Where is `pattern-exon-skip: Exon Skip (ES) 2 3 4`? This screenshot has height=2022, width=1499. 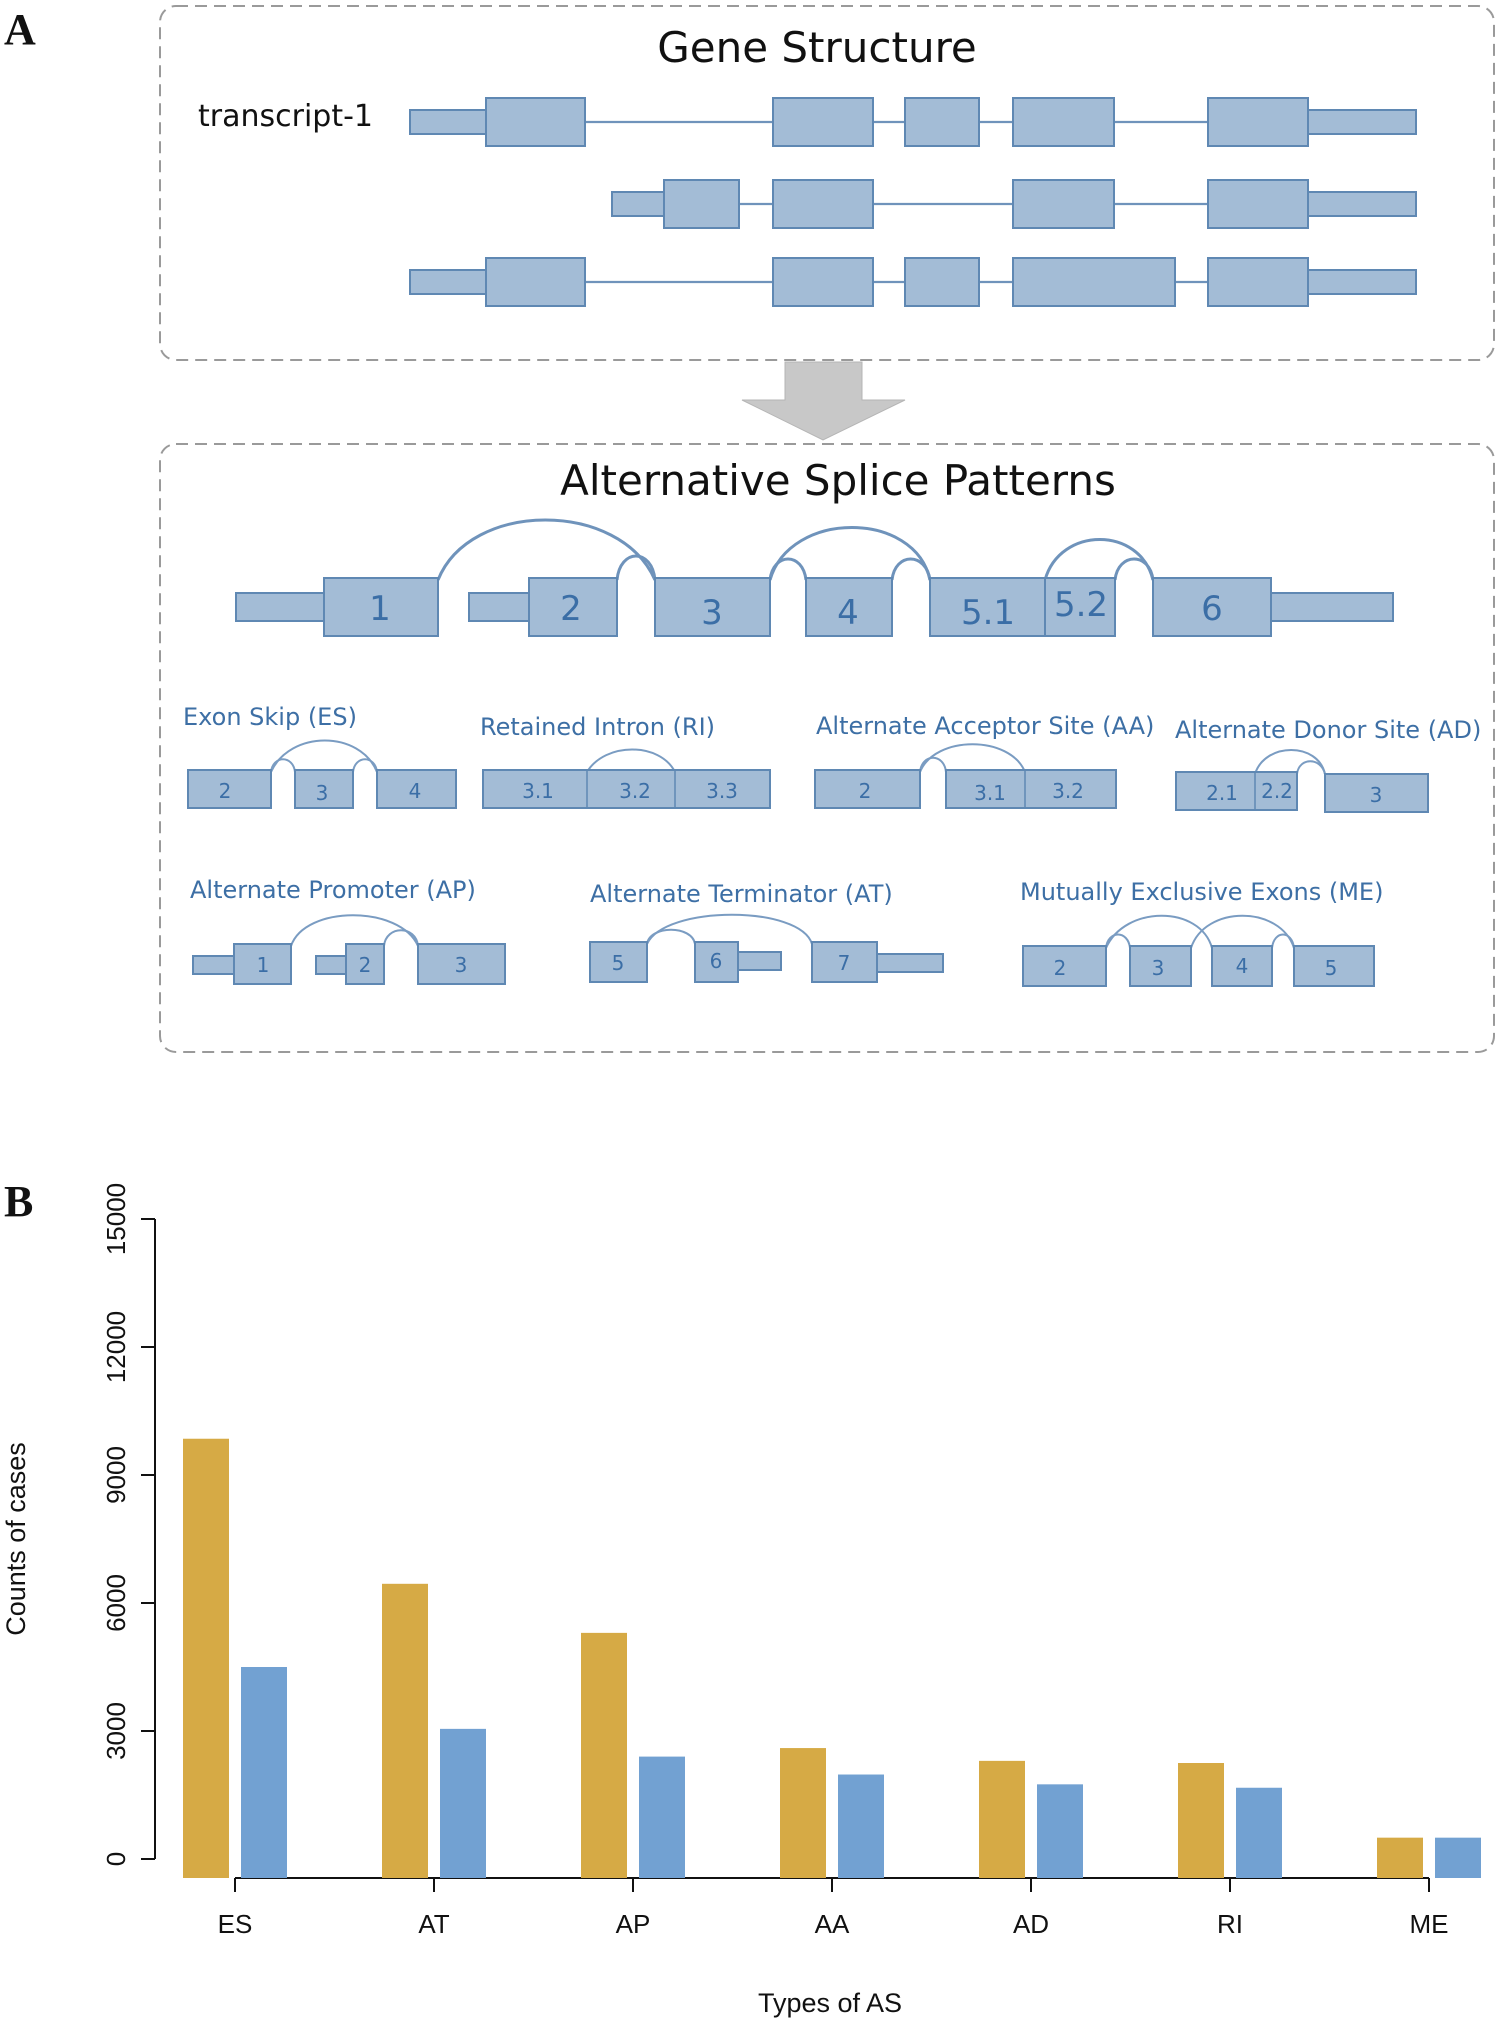
pattern-exon-skip: Exon Skip (ES) 2 3 4 is located at coordinates (320, 756).